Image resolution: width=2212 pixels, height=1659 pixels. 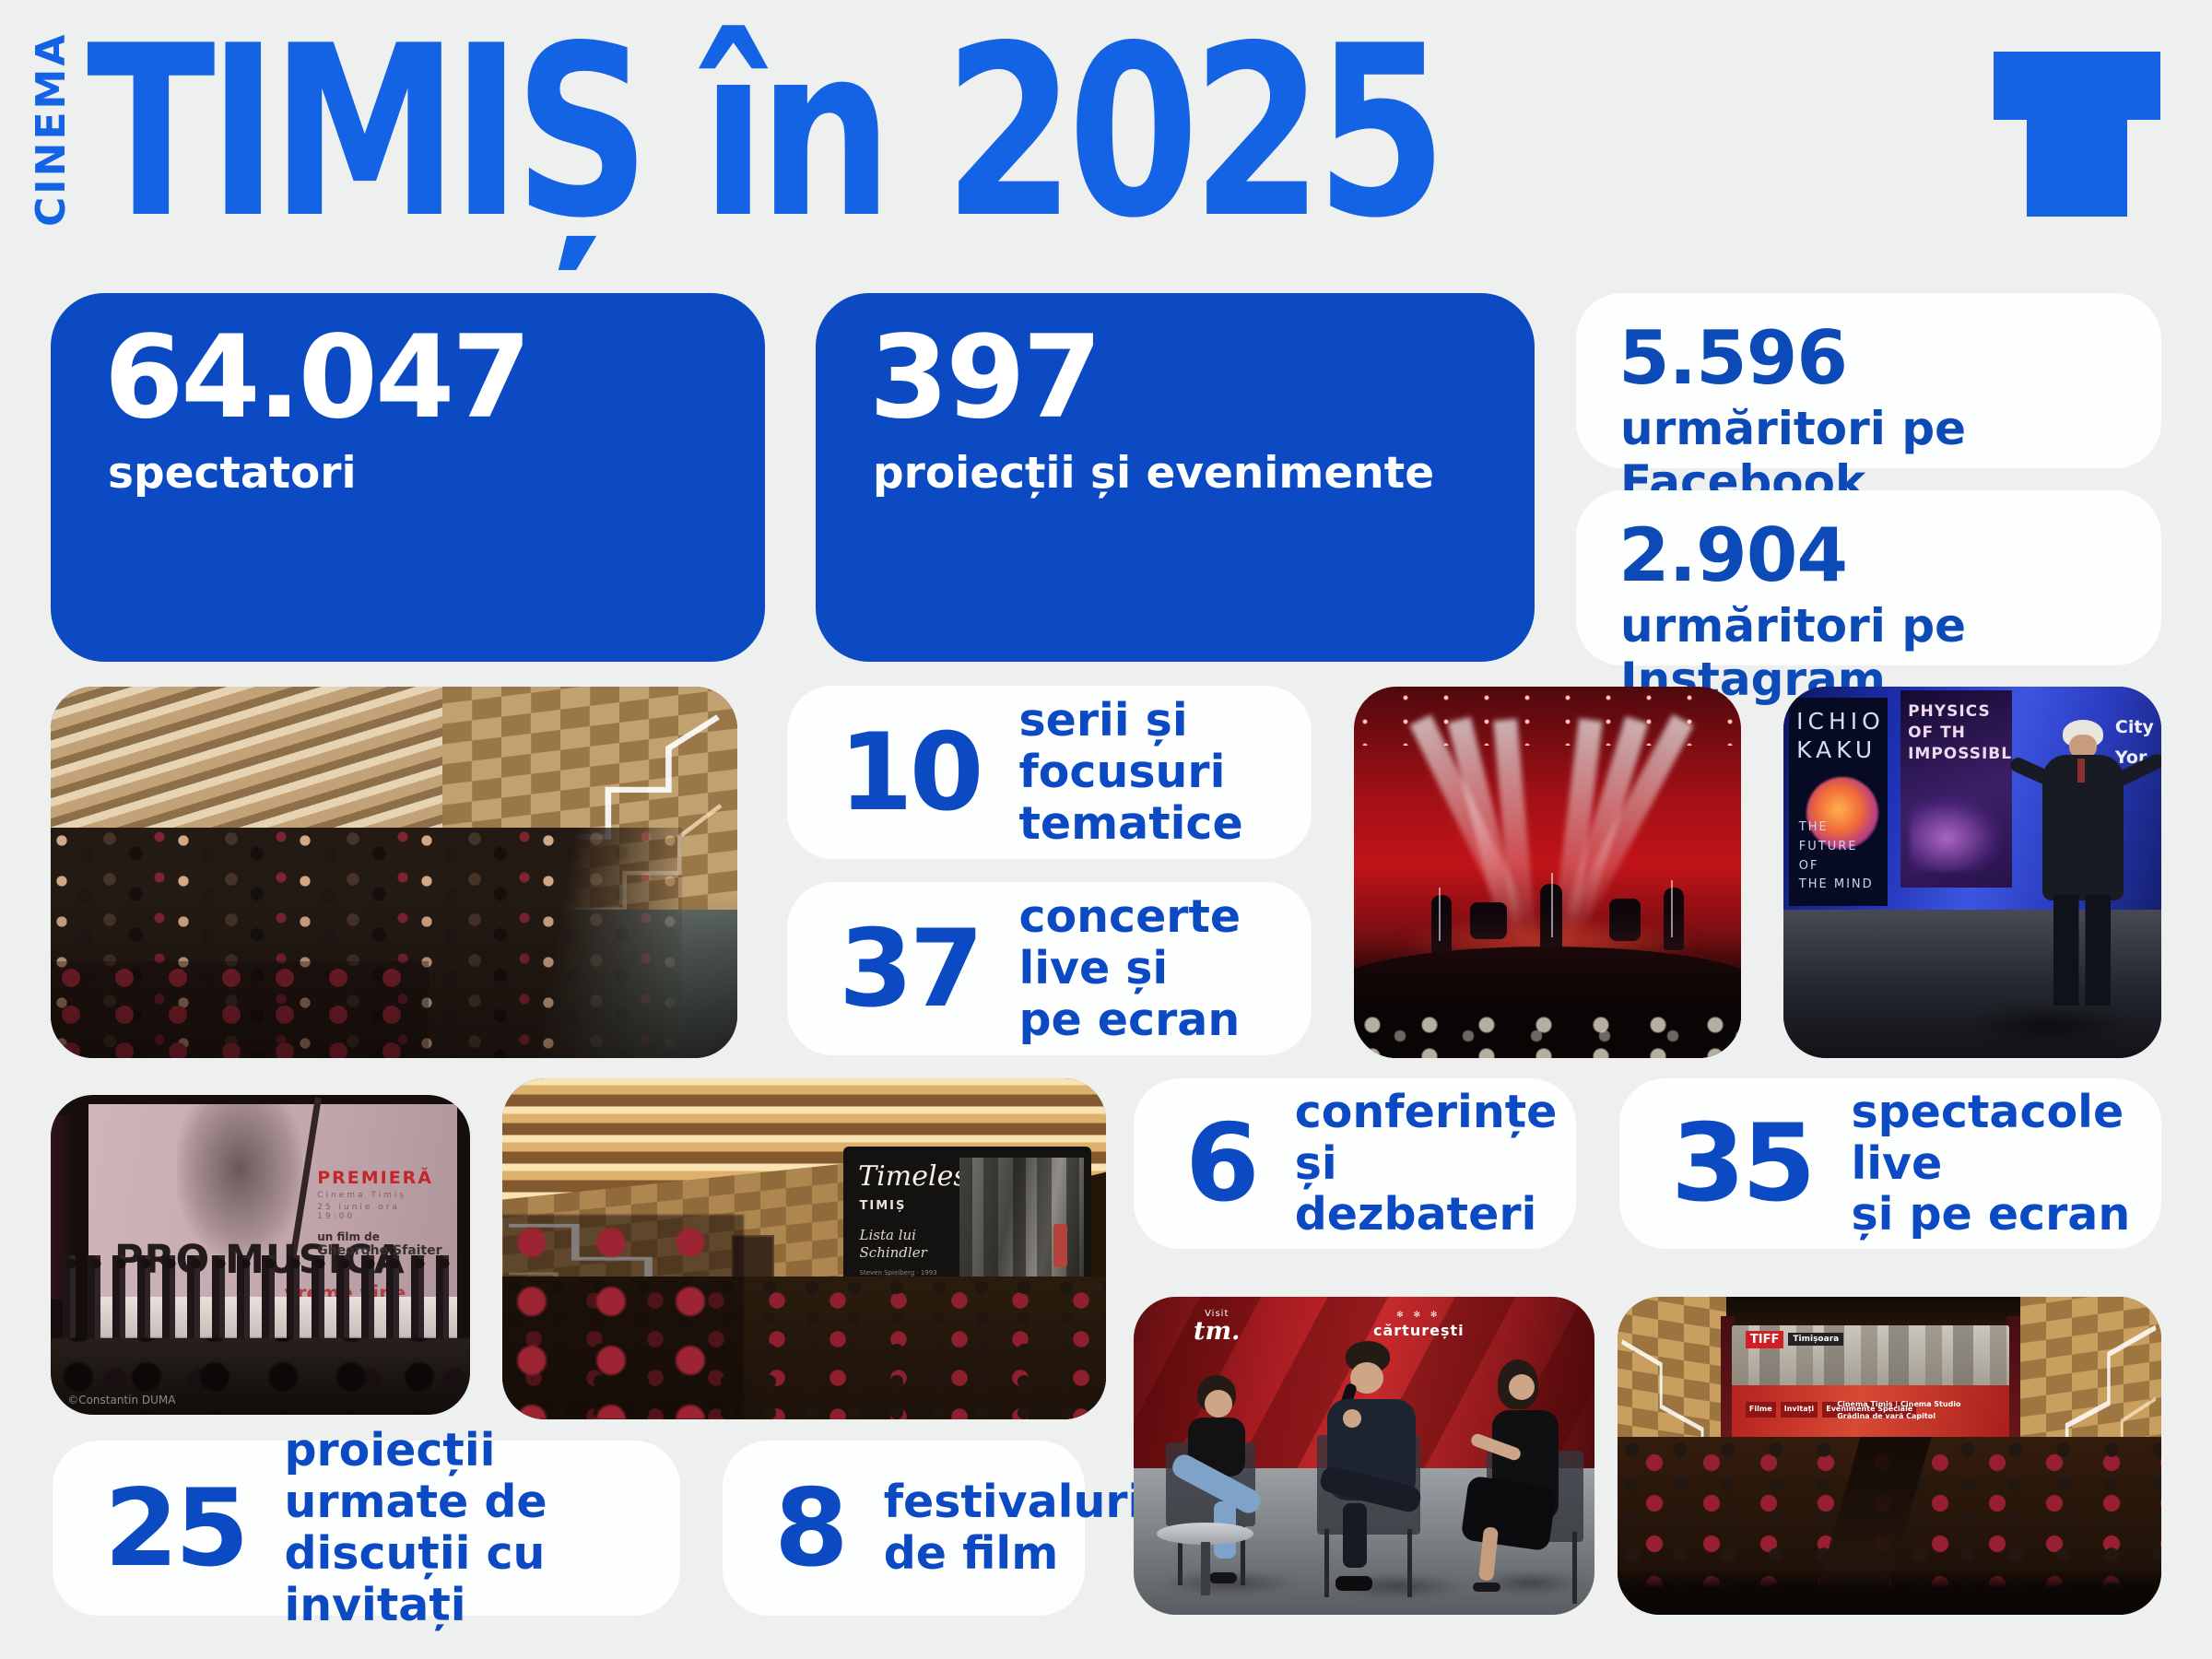 I want to click on panelist-center-speaking, so click(x=1368, y=1471).